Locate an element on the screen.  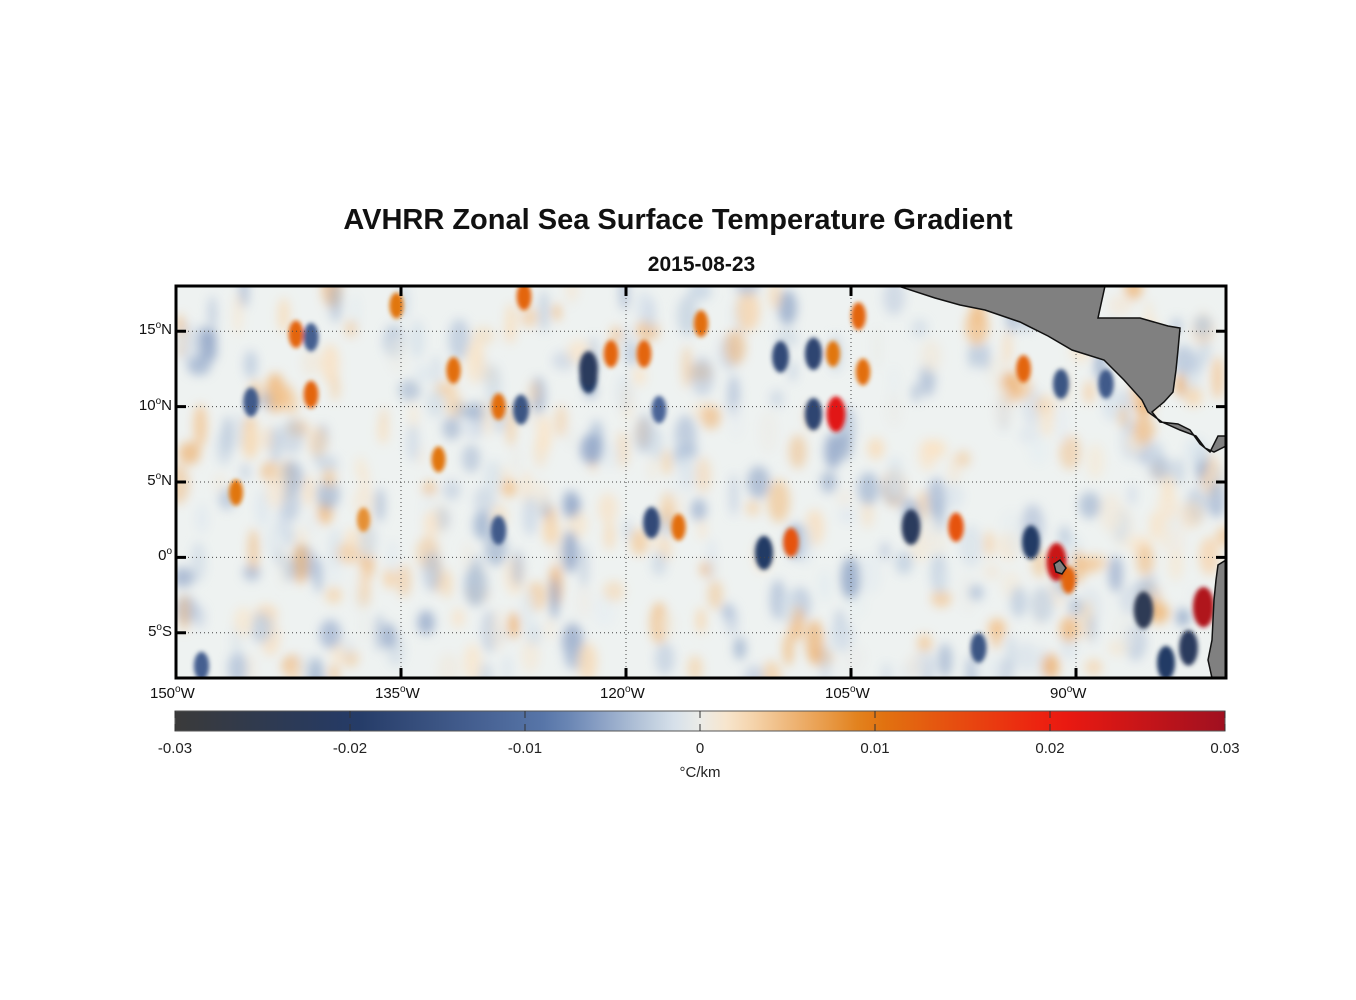
galapagos-island is located at coordinates (1060, 566).